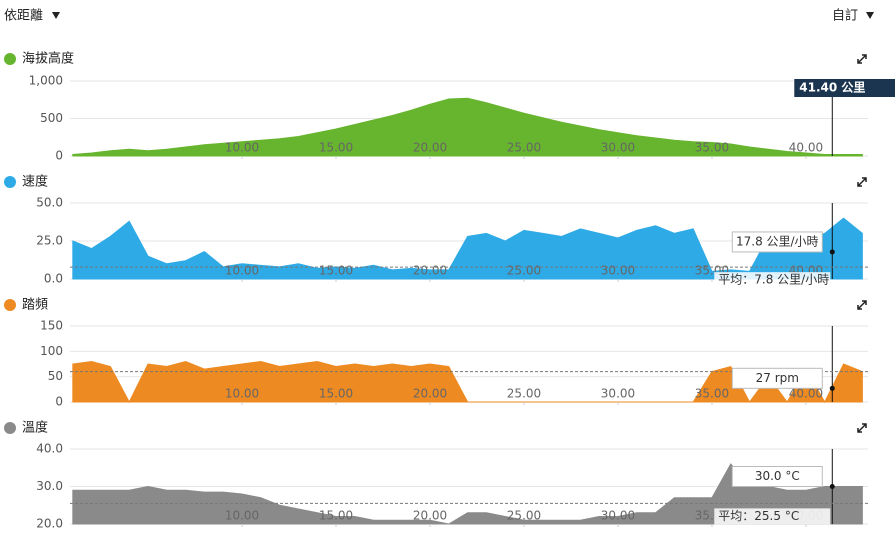 This screenshot has height=549, width=895. Describe the element at coordinates (758, 516) in the screenshot. I see `average-label-text: 平均：25.5 °C` at that location.